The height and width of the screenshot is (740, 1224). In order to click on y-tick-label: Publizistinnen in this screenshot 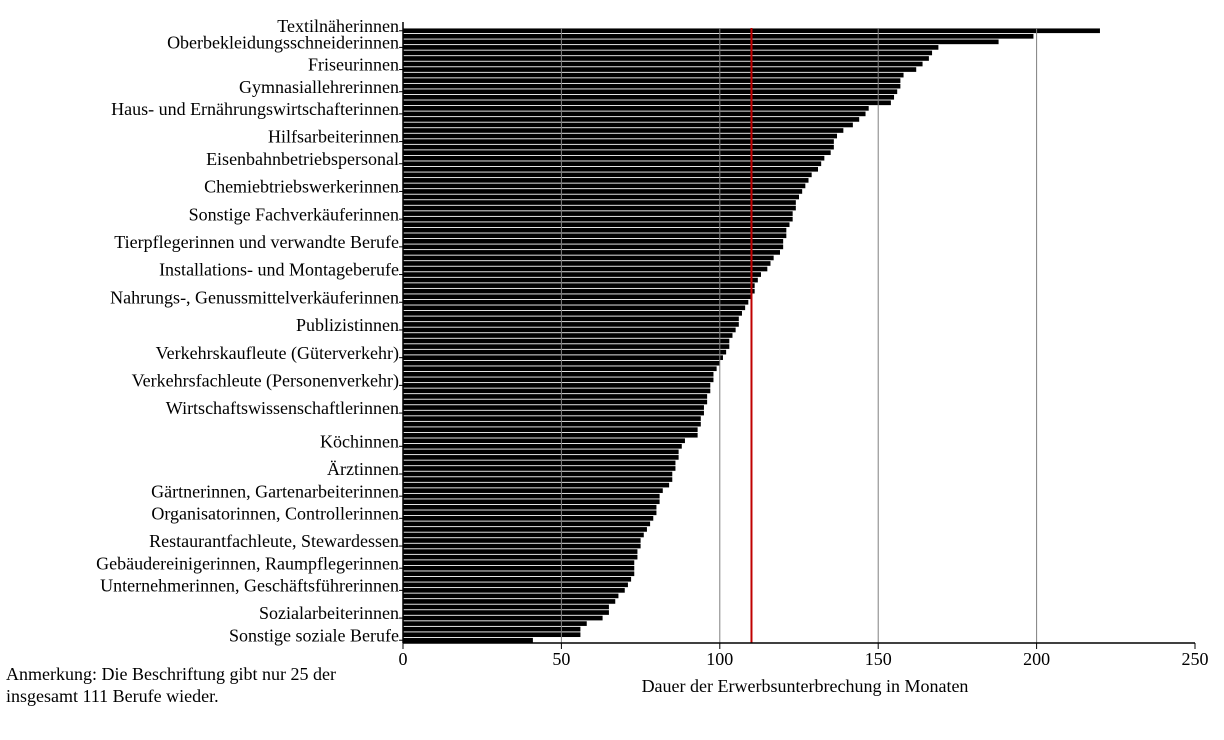, I will do `click(347, 325)`.